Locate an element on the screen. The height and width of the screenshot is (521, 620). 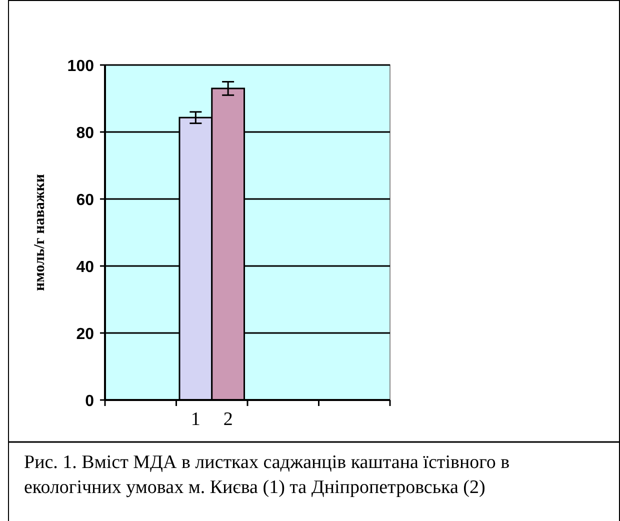
y-tick-label: 0 is located at coordinates (89, 401).